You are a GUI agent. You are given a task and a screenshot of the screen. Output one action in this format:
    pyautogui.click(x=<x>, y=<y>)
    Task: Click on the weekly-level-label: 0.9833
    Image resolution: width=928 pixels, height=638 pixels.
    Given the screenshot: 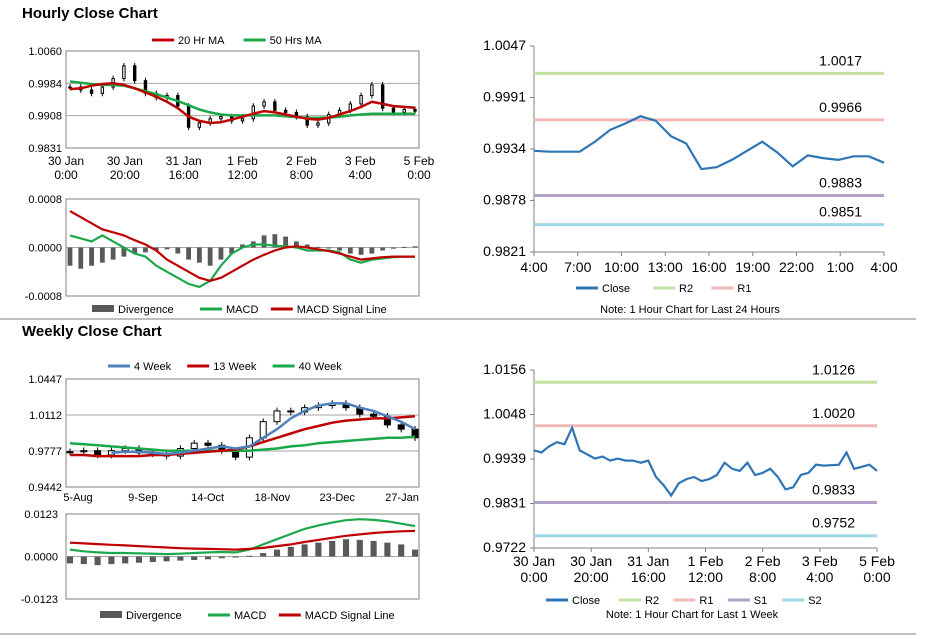 What is the action you would take?
    pyautogui.click(x=833, y=489)
    